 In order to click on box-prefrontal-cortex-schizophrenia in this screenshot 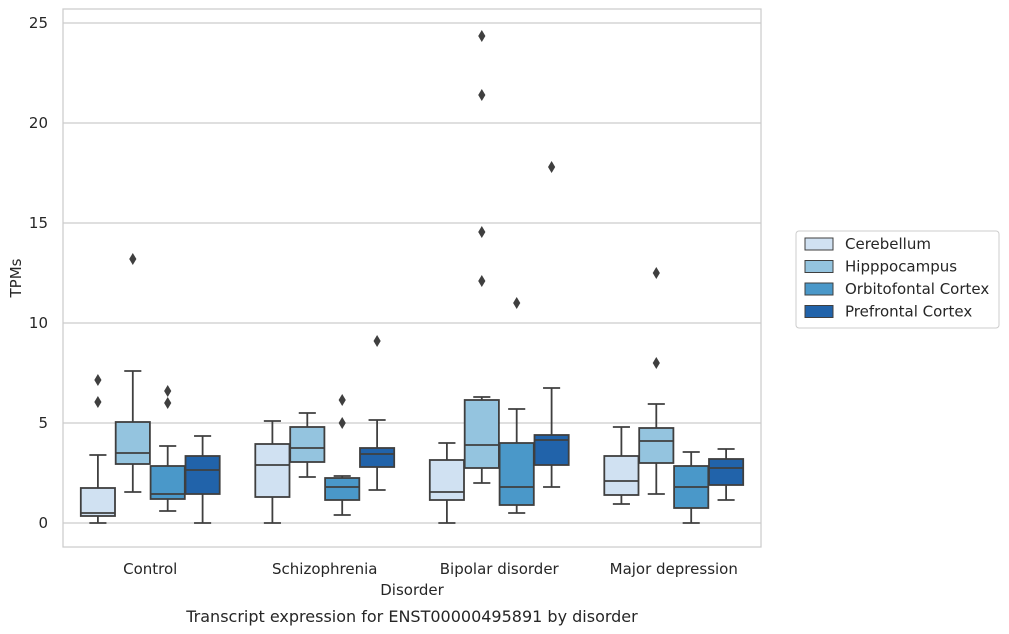, I will do `click(377, 413)`.